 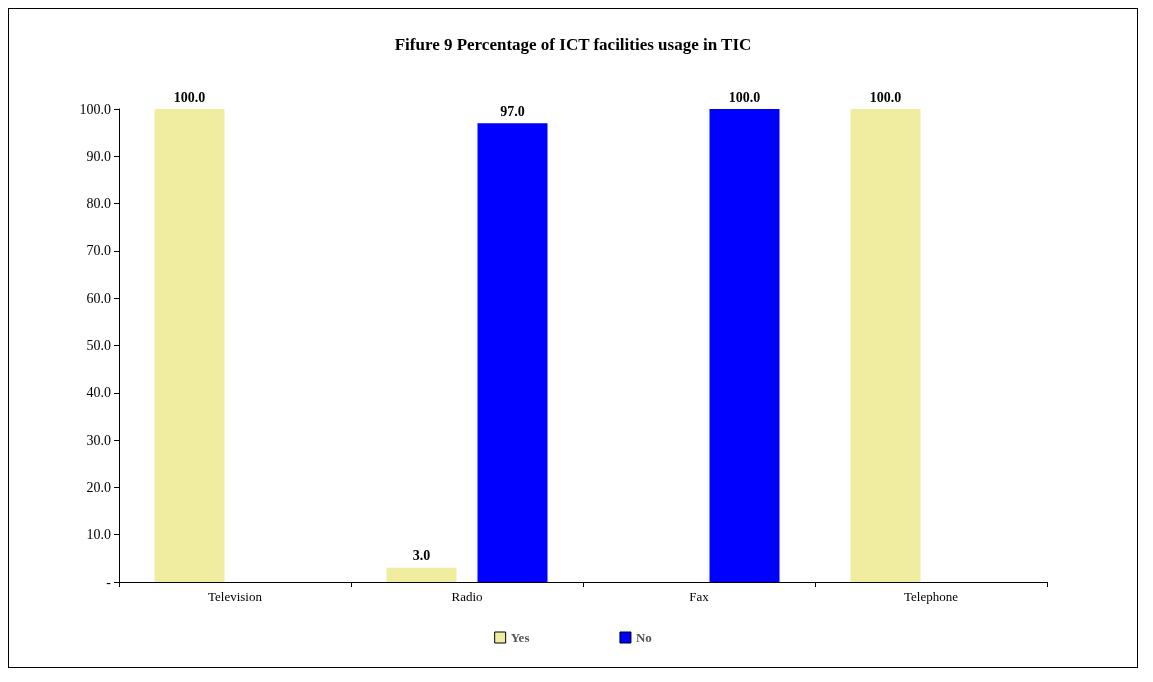 I want to click on y-tick-label: 40.0, so click(x=98, y=393).